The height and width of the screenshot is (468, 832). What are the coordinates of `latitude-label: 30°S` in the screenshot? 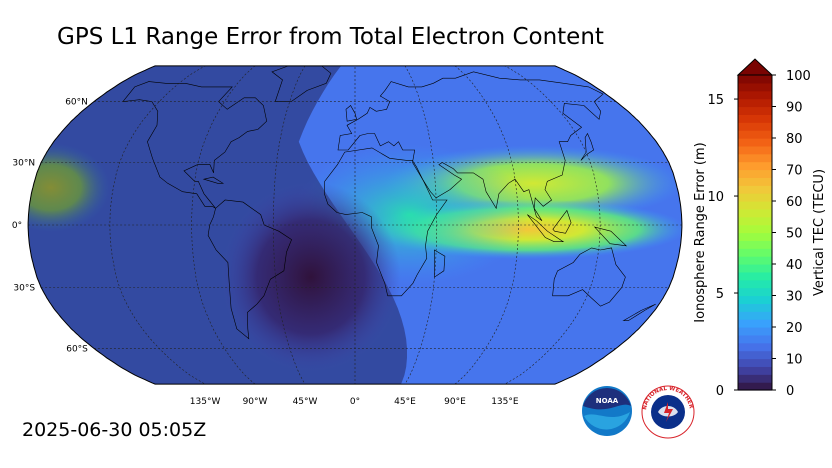 It's located at (24, 289).